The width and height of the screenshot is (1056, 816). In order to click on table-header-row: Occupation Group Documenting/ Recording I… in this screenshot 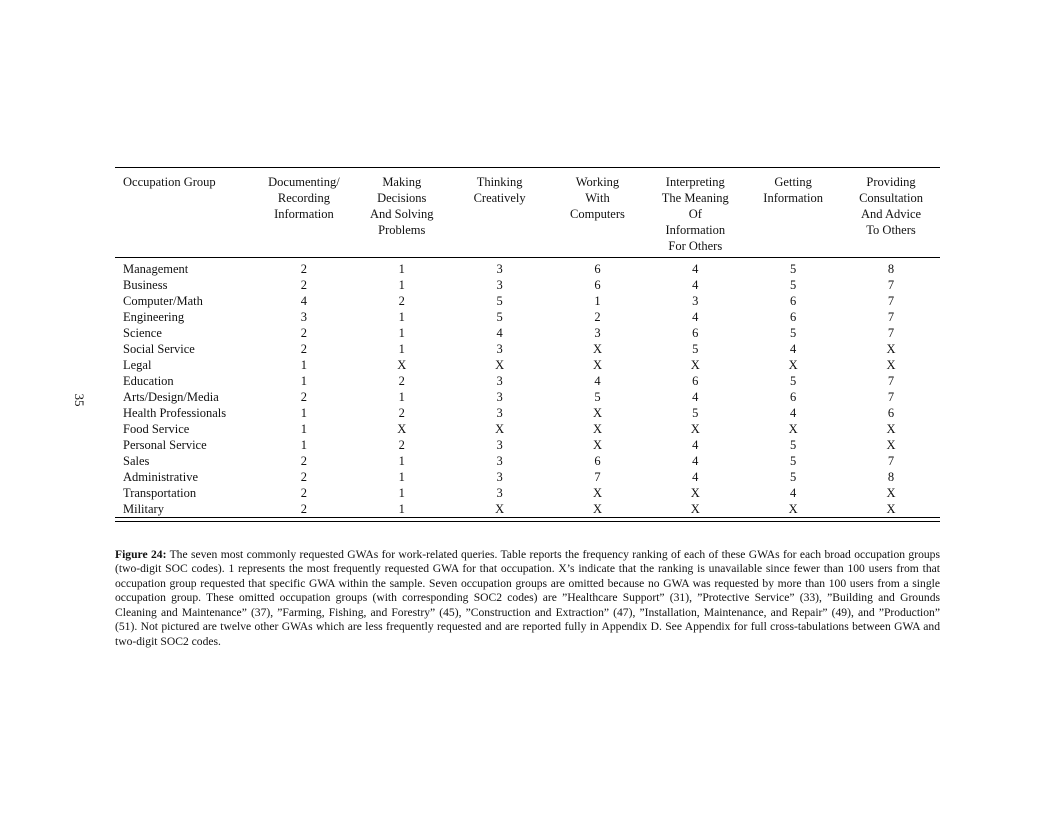, I will do `click(527, 212)`.